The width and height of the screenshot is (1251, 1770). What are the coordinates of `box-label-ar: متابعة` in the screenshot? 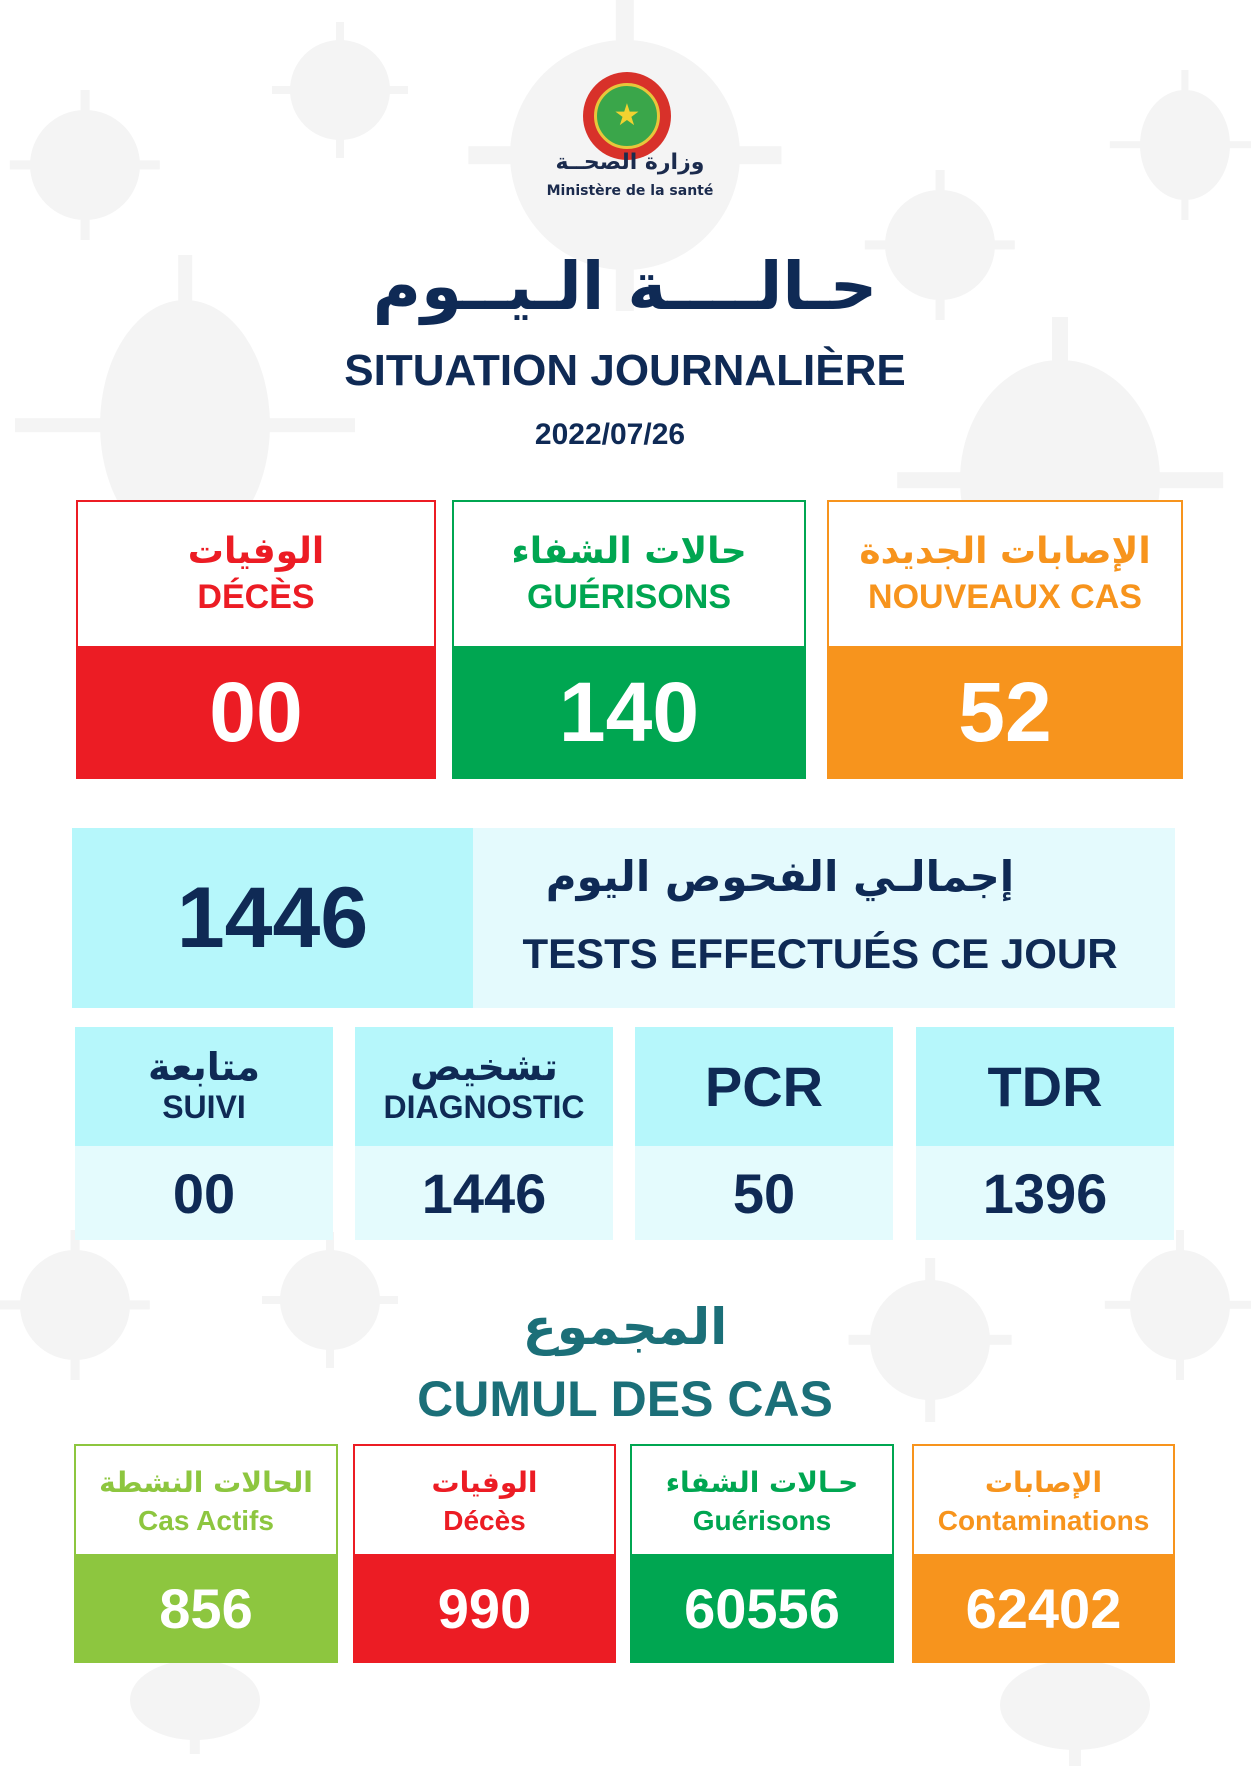 It's located at (204, 1067).